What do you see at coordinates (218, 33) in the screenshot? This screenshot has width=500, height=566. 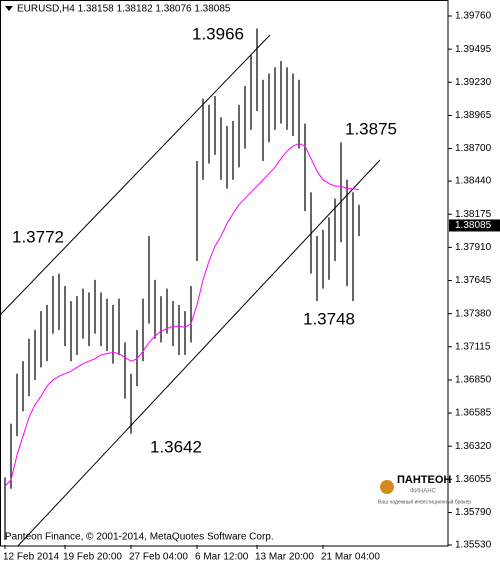 I see `annotation: 1.3966` at bounding box center [218, 33].